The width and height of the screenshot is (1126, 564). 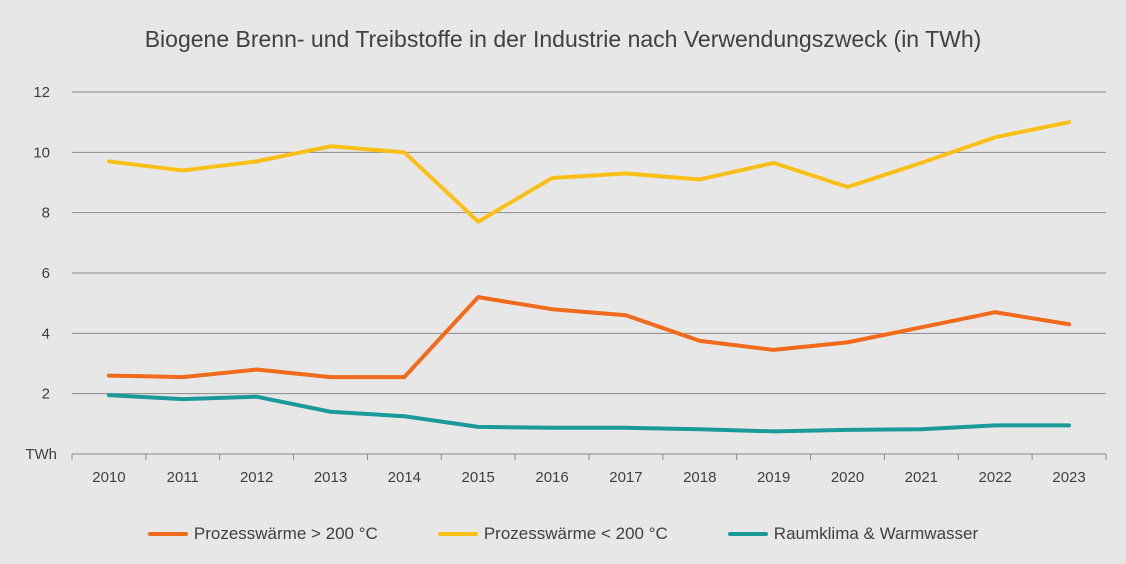 I want to click on y-tick-label: 10, so click(x=41, y=152).